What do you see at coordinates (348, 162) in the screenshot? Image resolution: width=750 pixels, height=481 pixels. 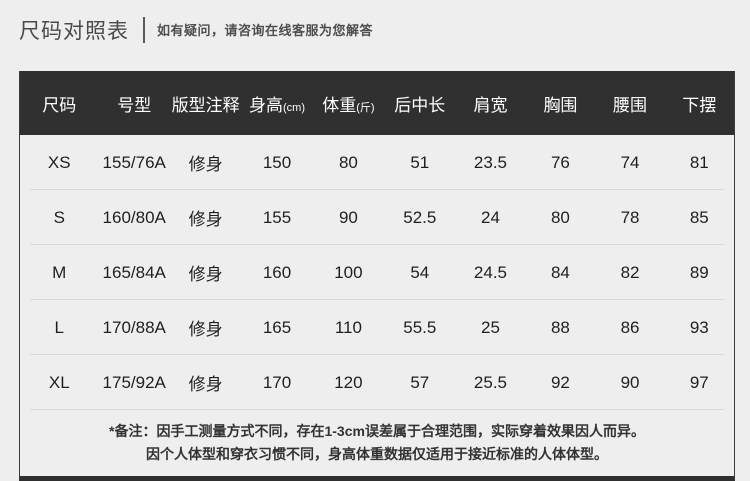 I see `weight-value: 80` at bounding box center [348, 162].